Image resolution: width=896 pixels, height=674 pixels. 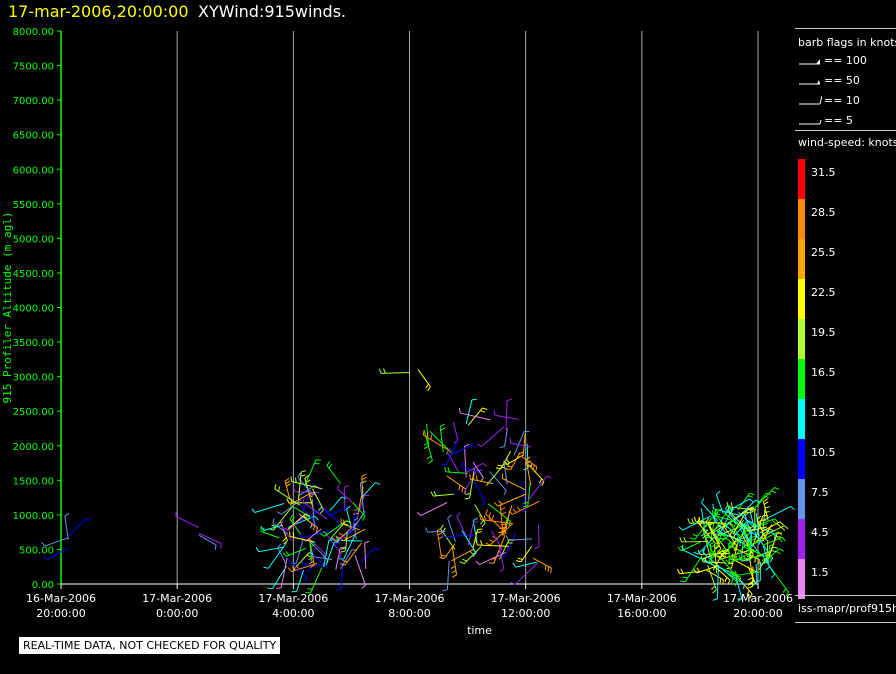 What do you see at coordinates (33, 343) in the screenshot?
I see `y-tick-label: 3500.00` at bounding box center [33, 343].